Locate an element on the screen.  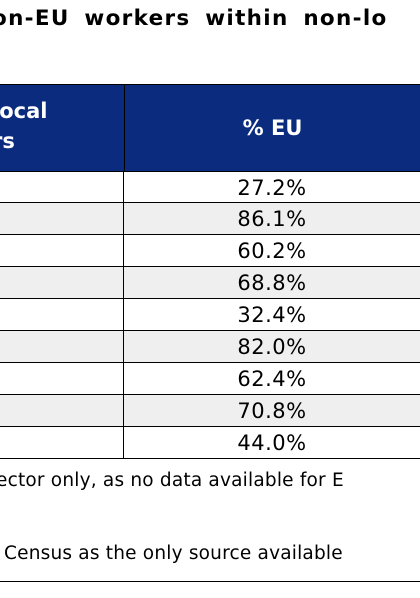
table-row: 32.4% is located at coordinates (210, 315).